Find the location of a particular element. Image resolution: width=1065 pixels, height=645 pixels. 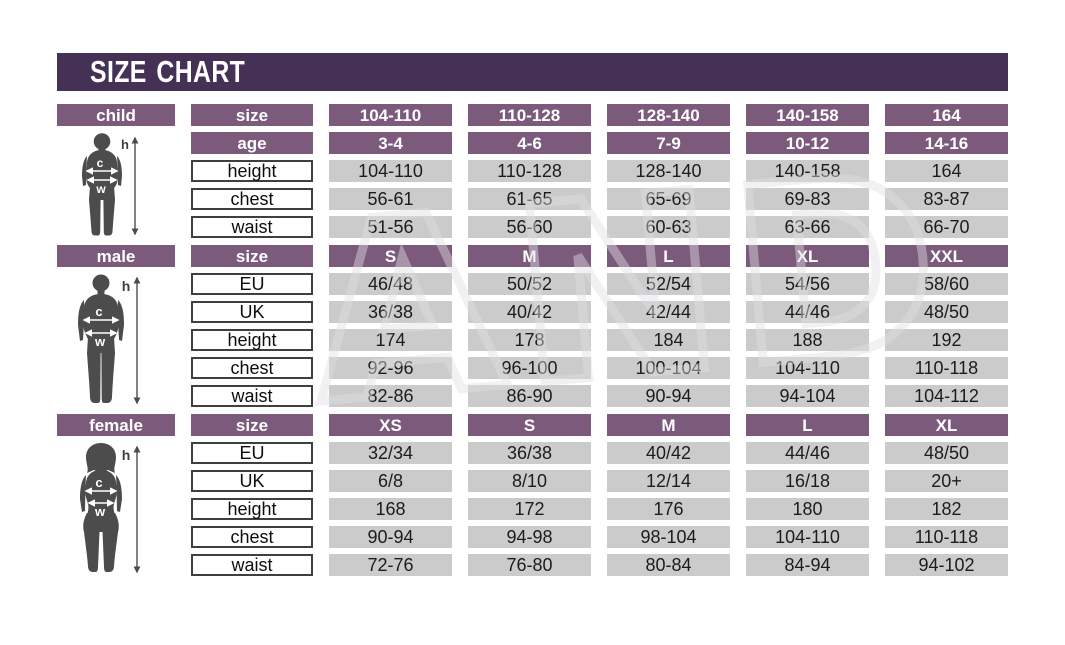

size-header-cell: 104-110 is located at coordinates (390, 115).